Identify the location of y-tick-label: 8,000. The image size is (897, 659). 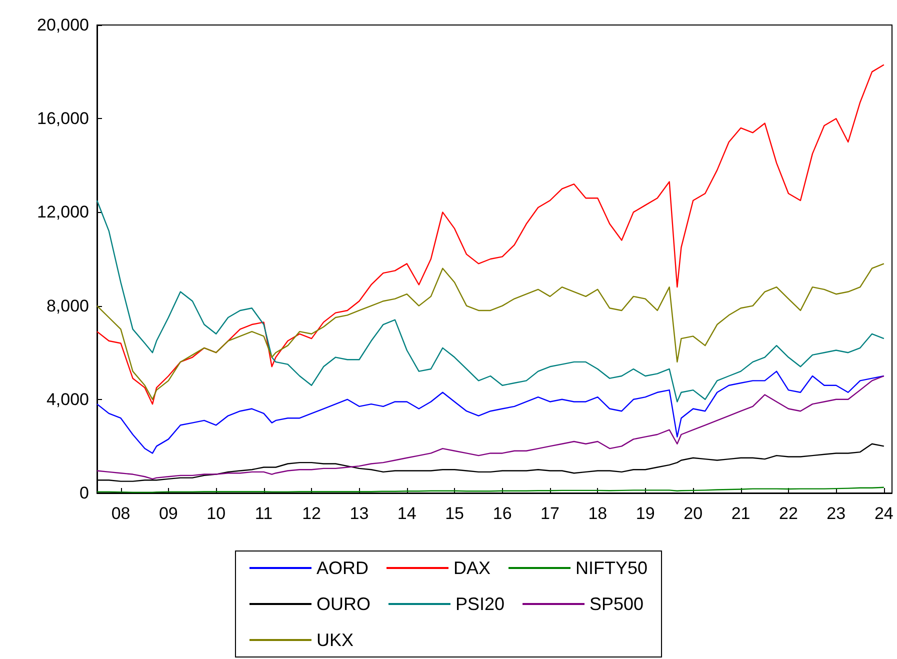
(67, 306).